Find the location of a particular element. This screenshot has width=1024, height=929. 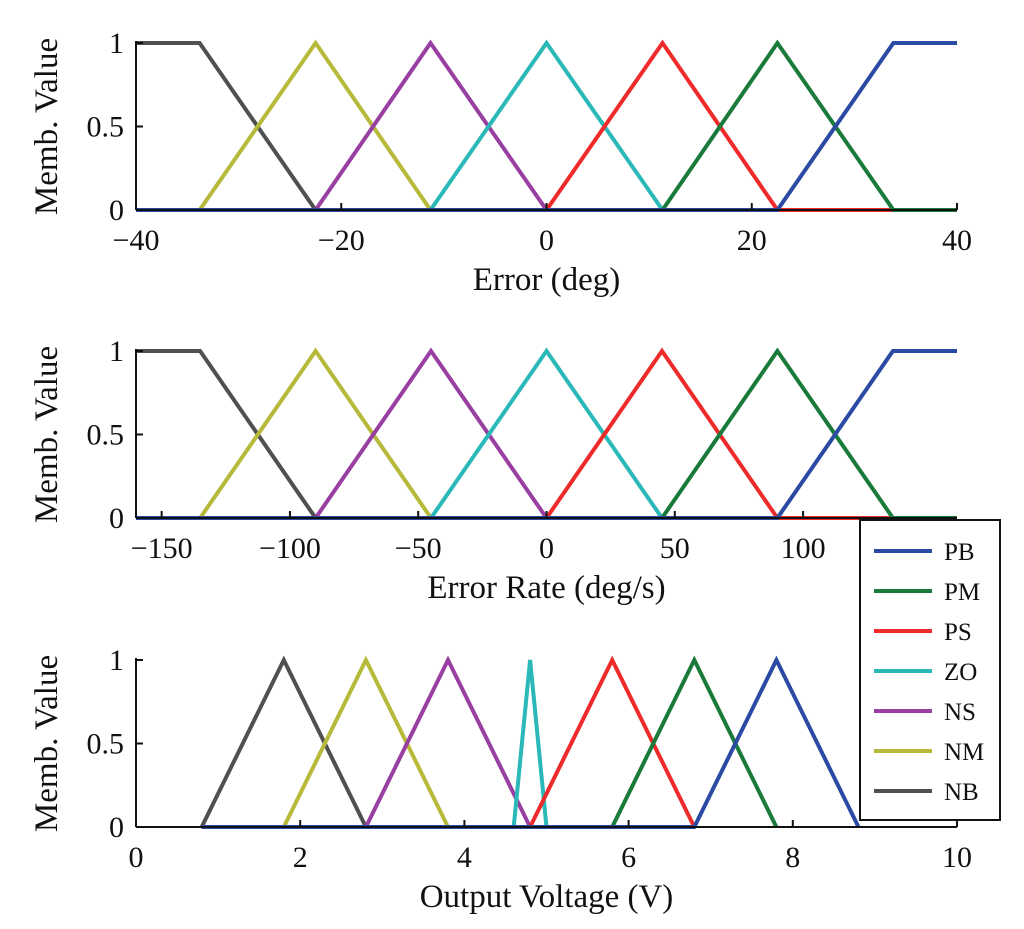

legend-label-zo: ZO is located at coordinates (960, 672).